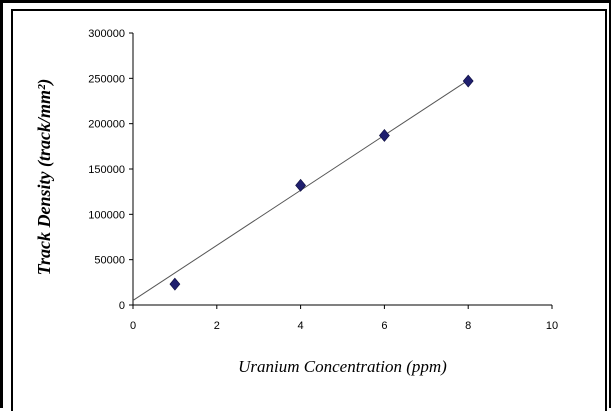  I want to click on y-tick-label: 300000, so click(106, 34).